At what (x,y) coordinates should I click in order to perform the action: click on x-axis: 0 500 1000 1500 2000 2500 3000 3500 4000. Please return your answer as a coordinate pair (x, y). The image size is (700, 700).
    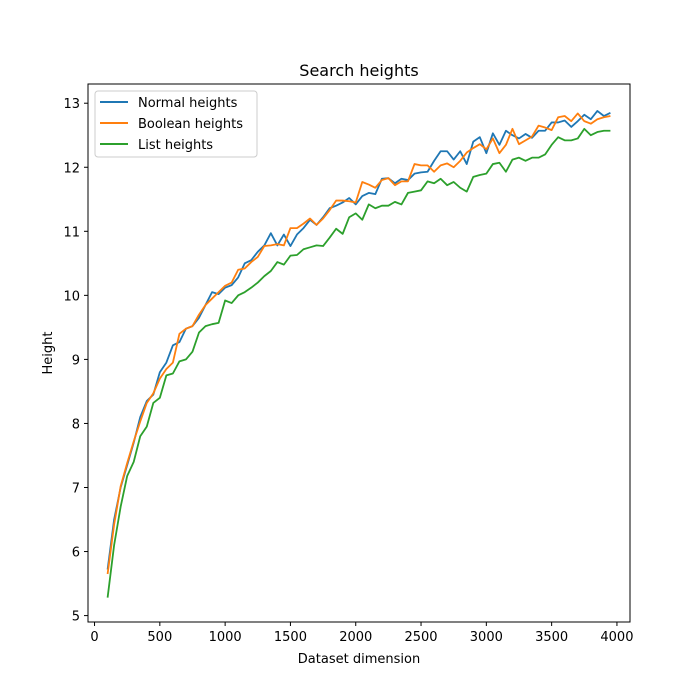
    Looking at the image, I should click on (361, 633).